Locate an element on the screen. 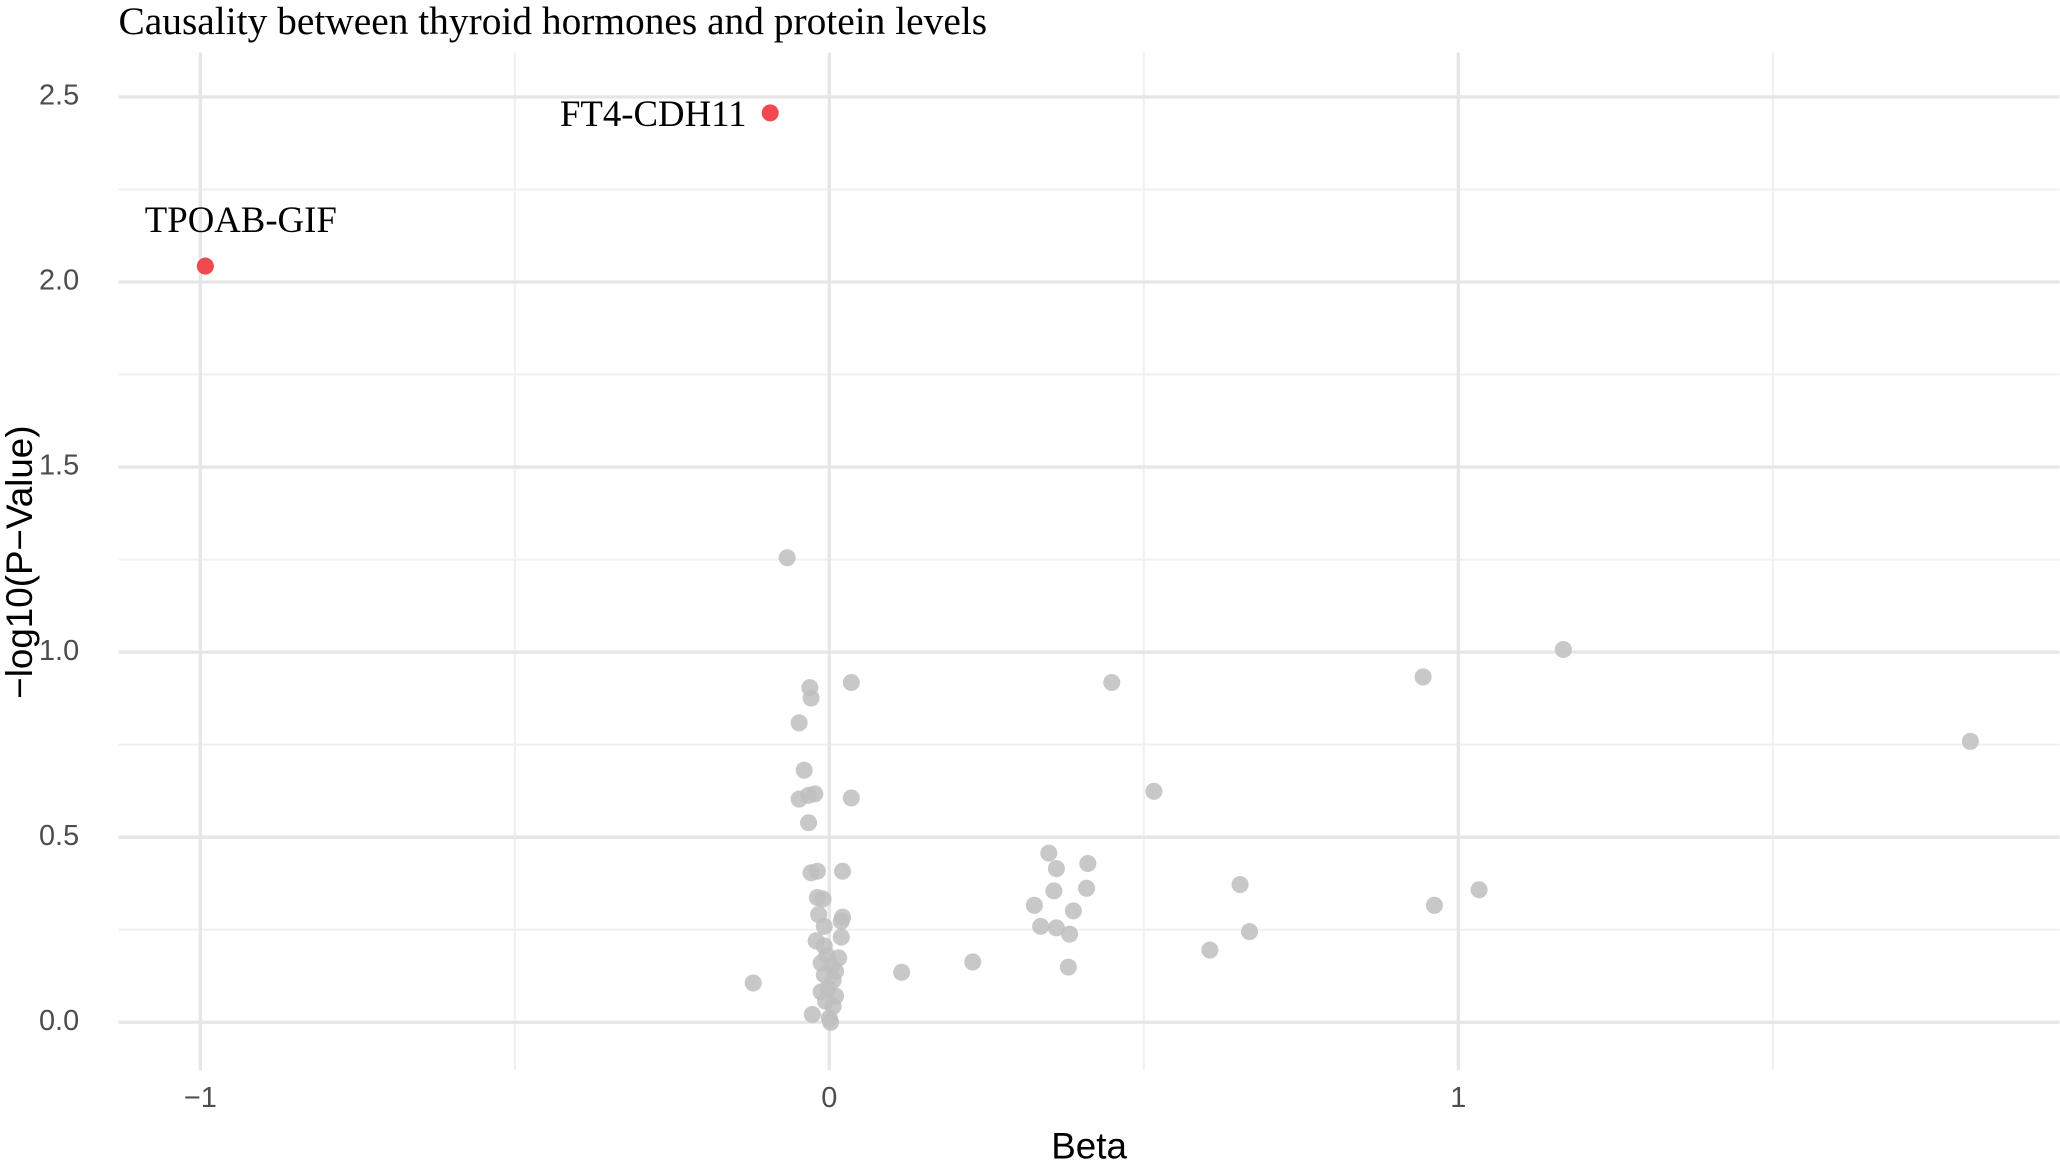  y-tick-label: 1.5 is located at coordinates (59, 466).